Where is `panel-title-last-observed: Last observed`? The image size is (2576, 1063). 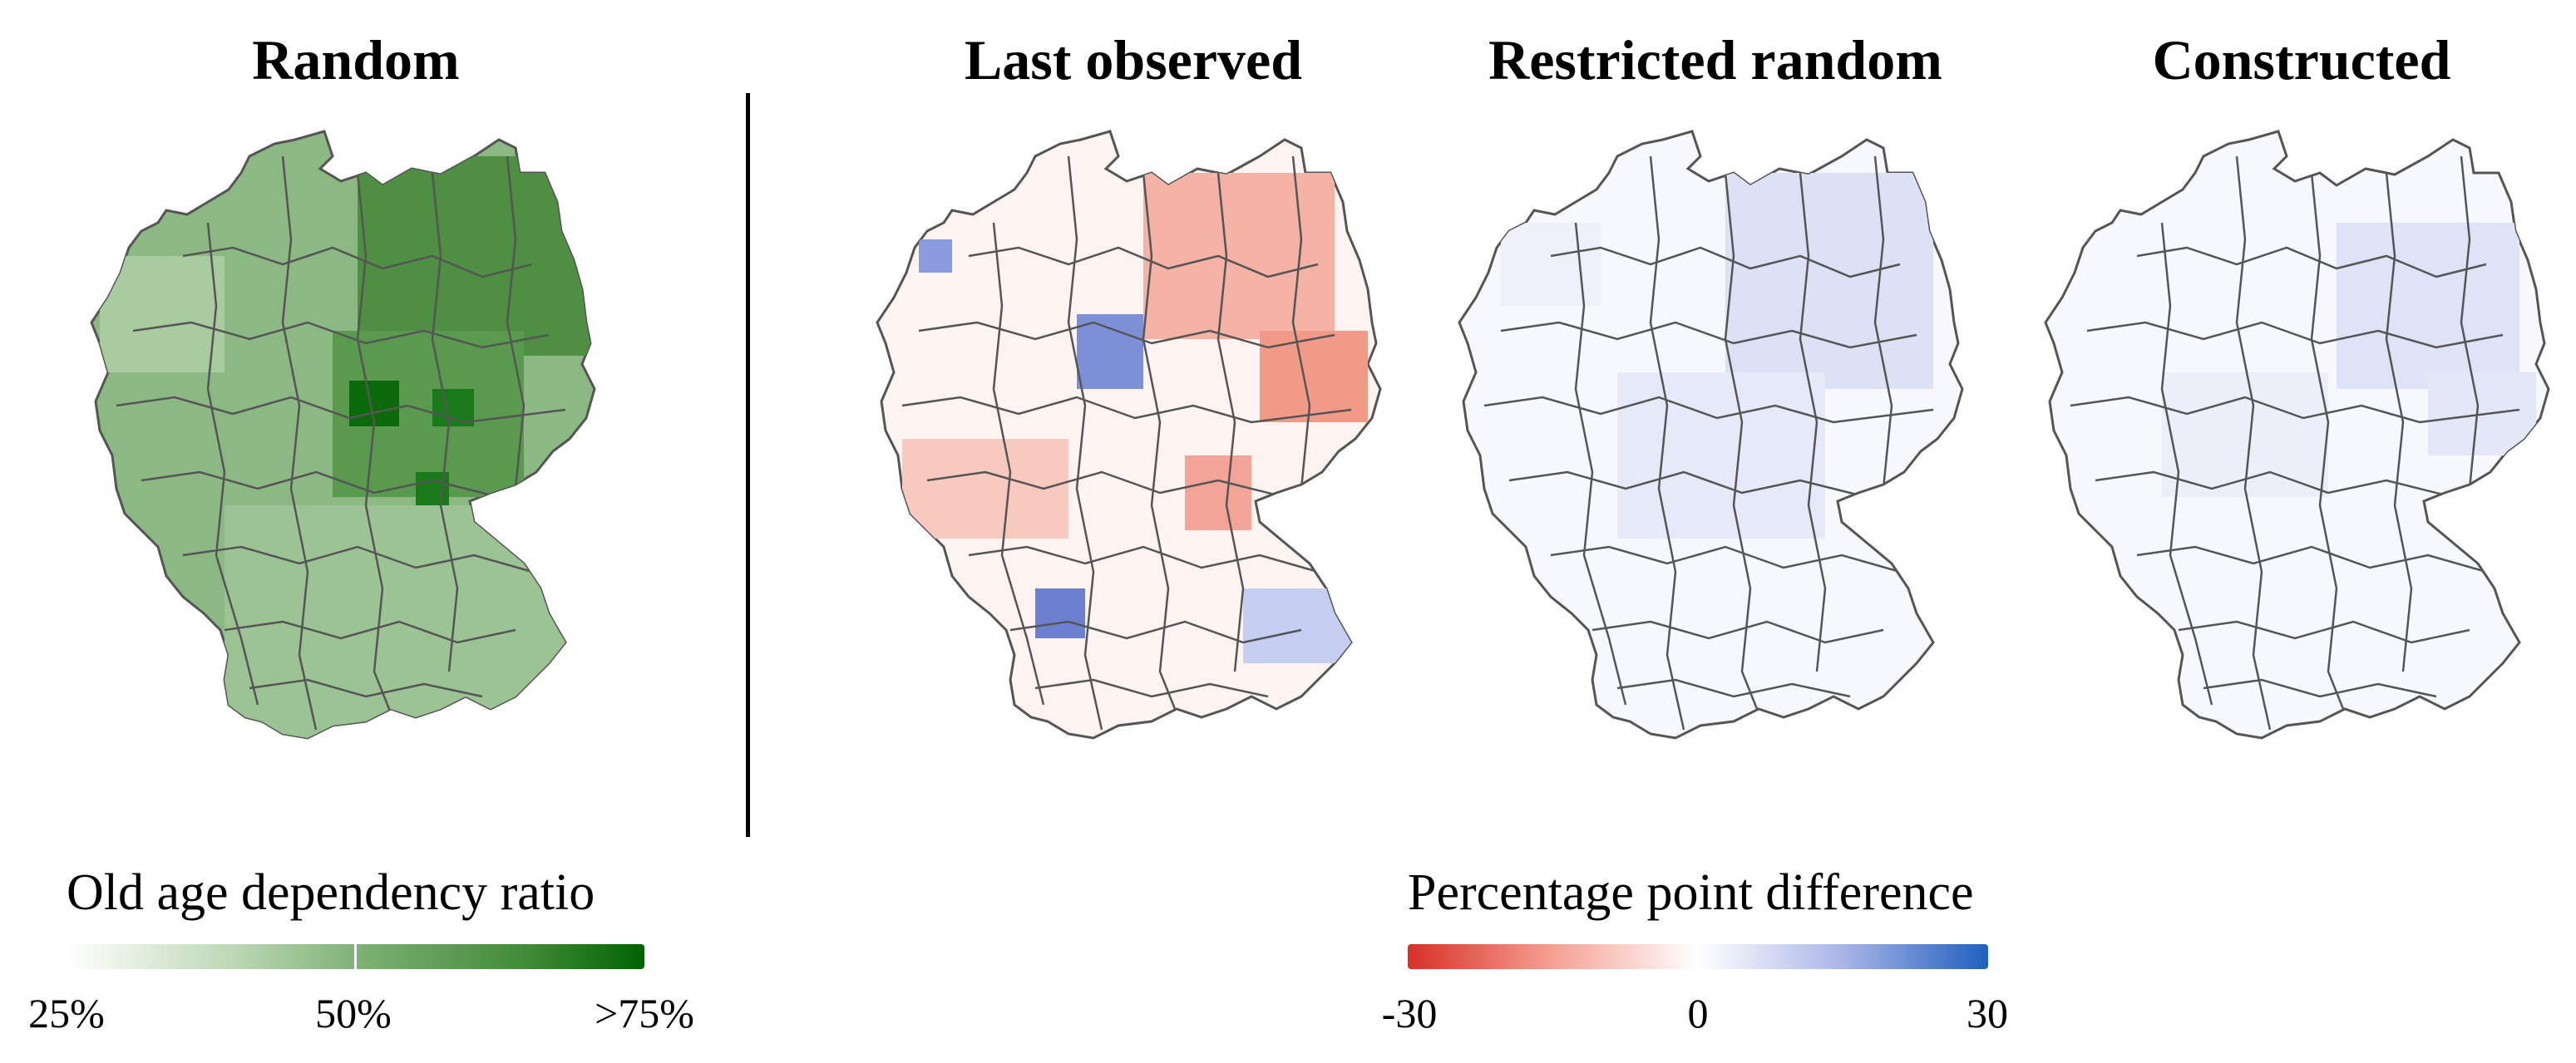 panel-title-last-observed: Last observed is located at coordinates (1133, 59).